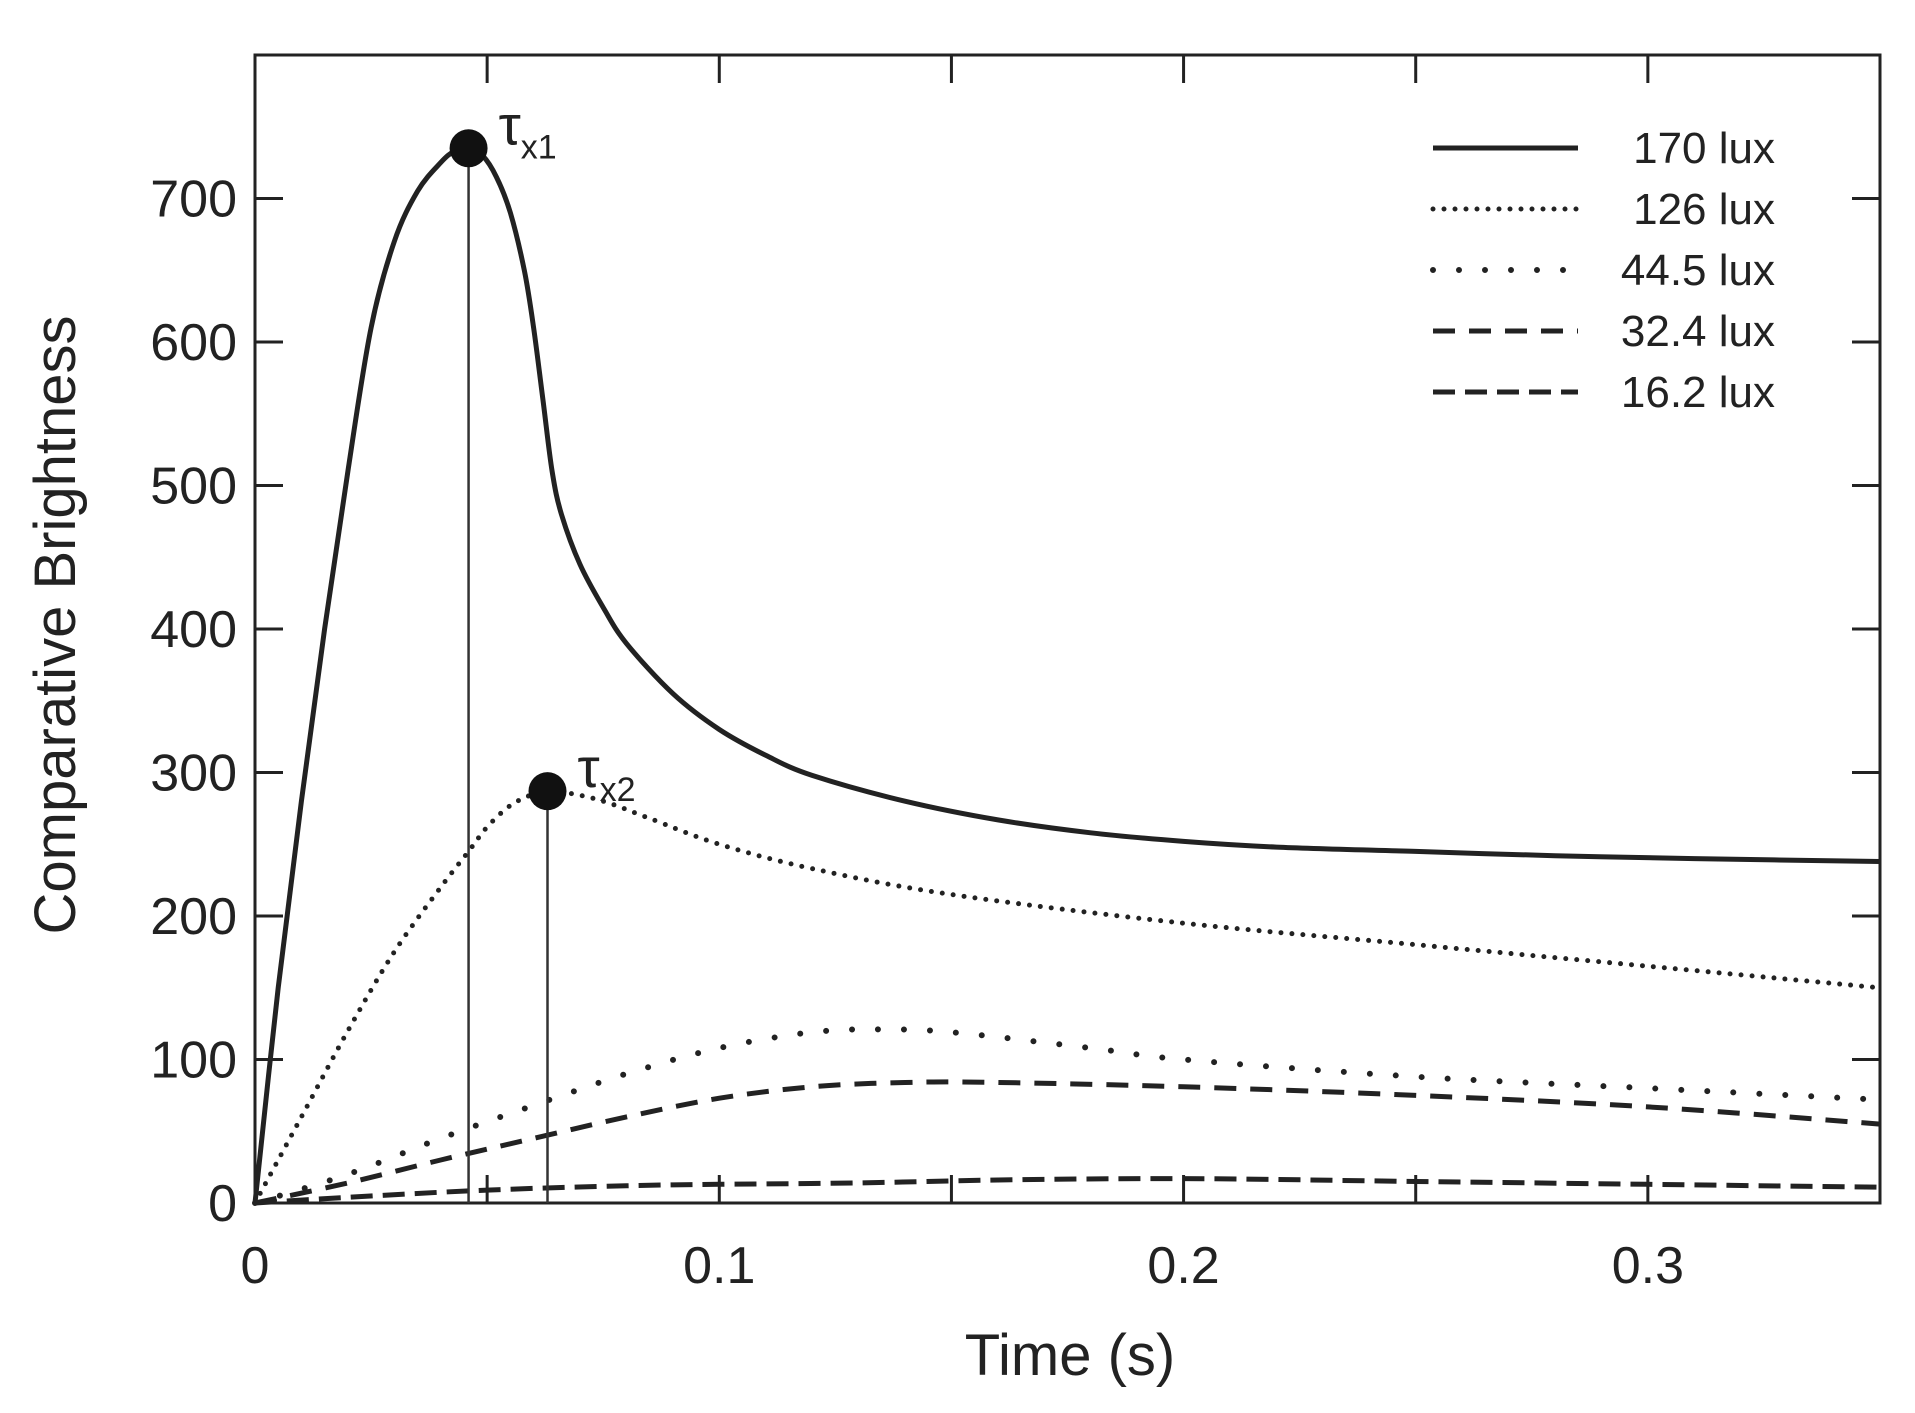  I want to click on y-tick-label: 0, so click(222, 1204).